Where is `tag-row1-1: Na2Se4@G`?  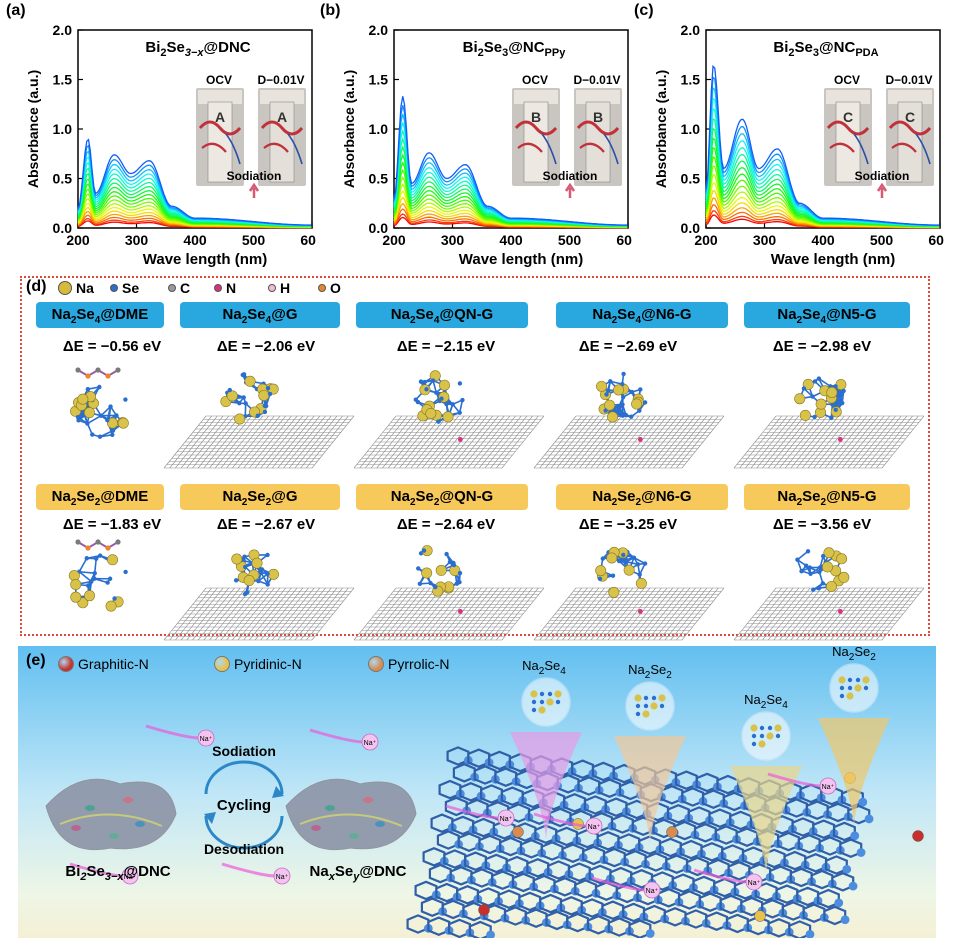
tag-row1-1: Na2Se4@G is located at coordinates (260, 315).